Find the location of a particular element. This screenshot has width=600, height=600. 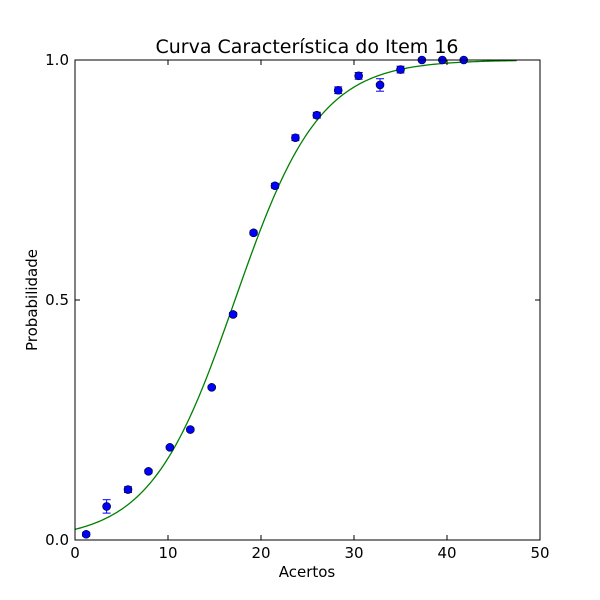

y-tick-label: 0.0 is located at coordinates (57, 540).